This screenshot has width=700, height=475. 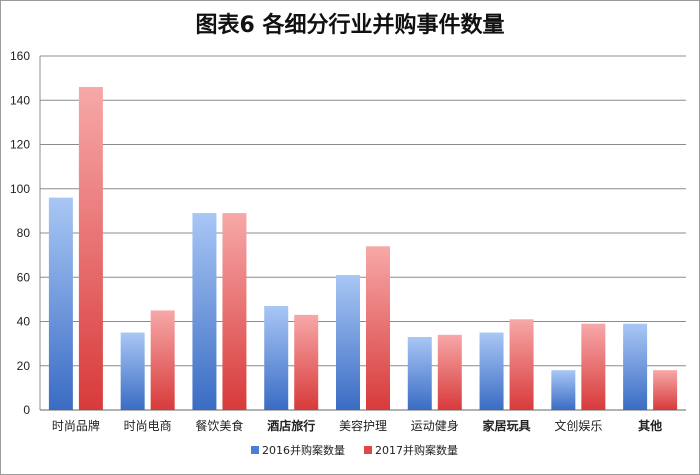 I want to click on y-tick-label: 160, so click(x=20, y=56).